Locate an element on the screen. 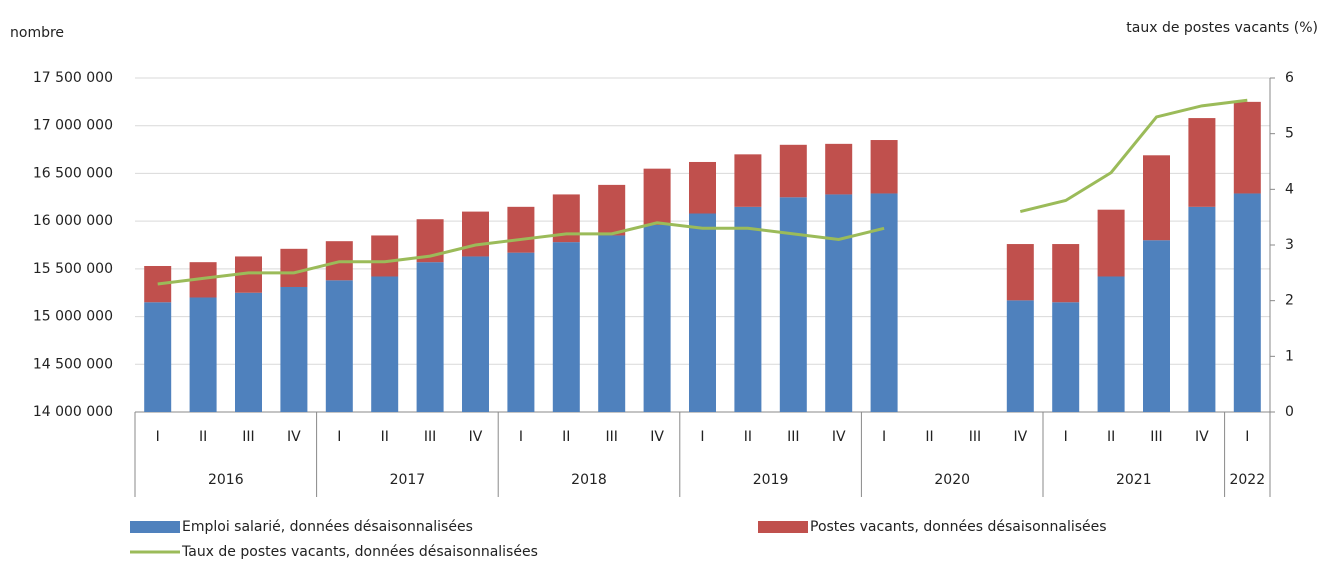 This screenshot has height=568, width=1325. y-tick-label: 15 500 000 is located at coordinates (73, 269).